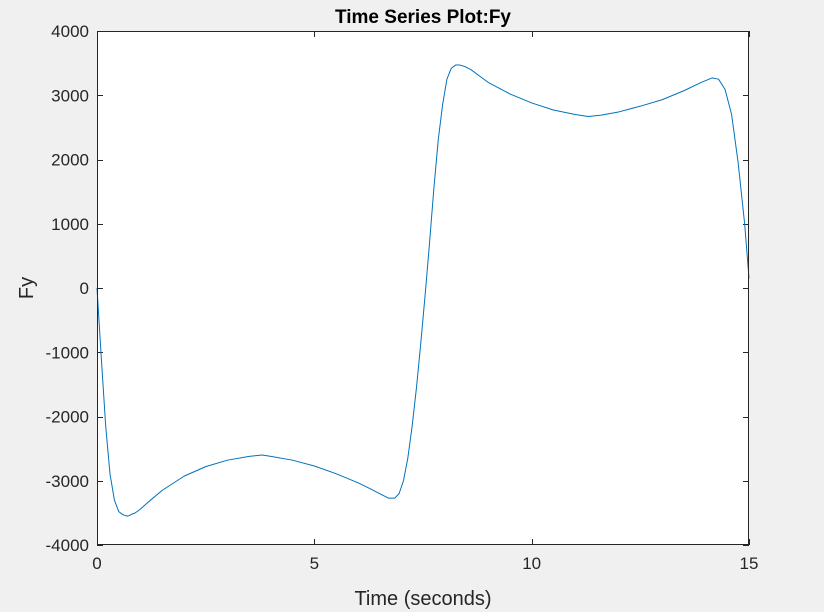 The width and height of the screenshot is (824, 612). I want to click on y-axis-label: Fy, so click(27, 288).